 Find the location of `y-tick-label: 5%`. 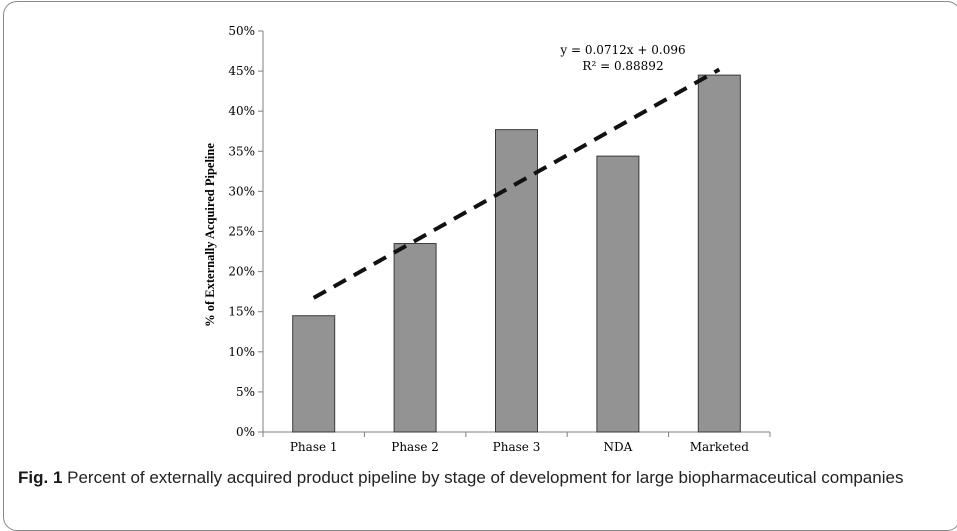

y-tick-label: 5% is located at coordinates (245, 392).